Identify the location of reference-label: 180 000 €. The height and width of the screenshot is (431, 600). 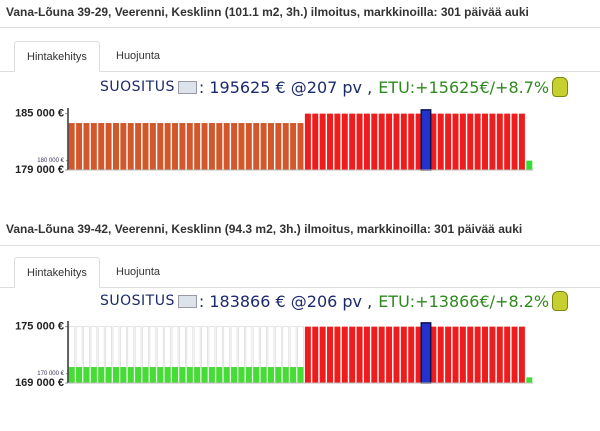
(50, 161).